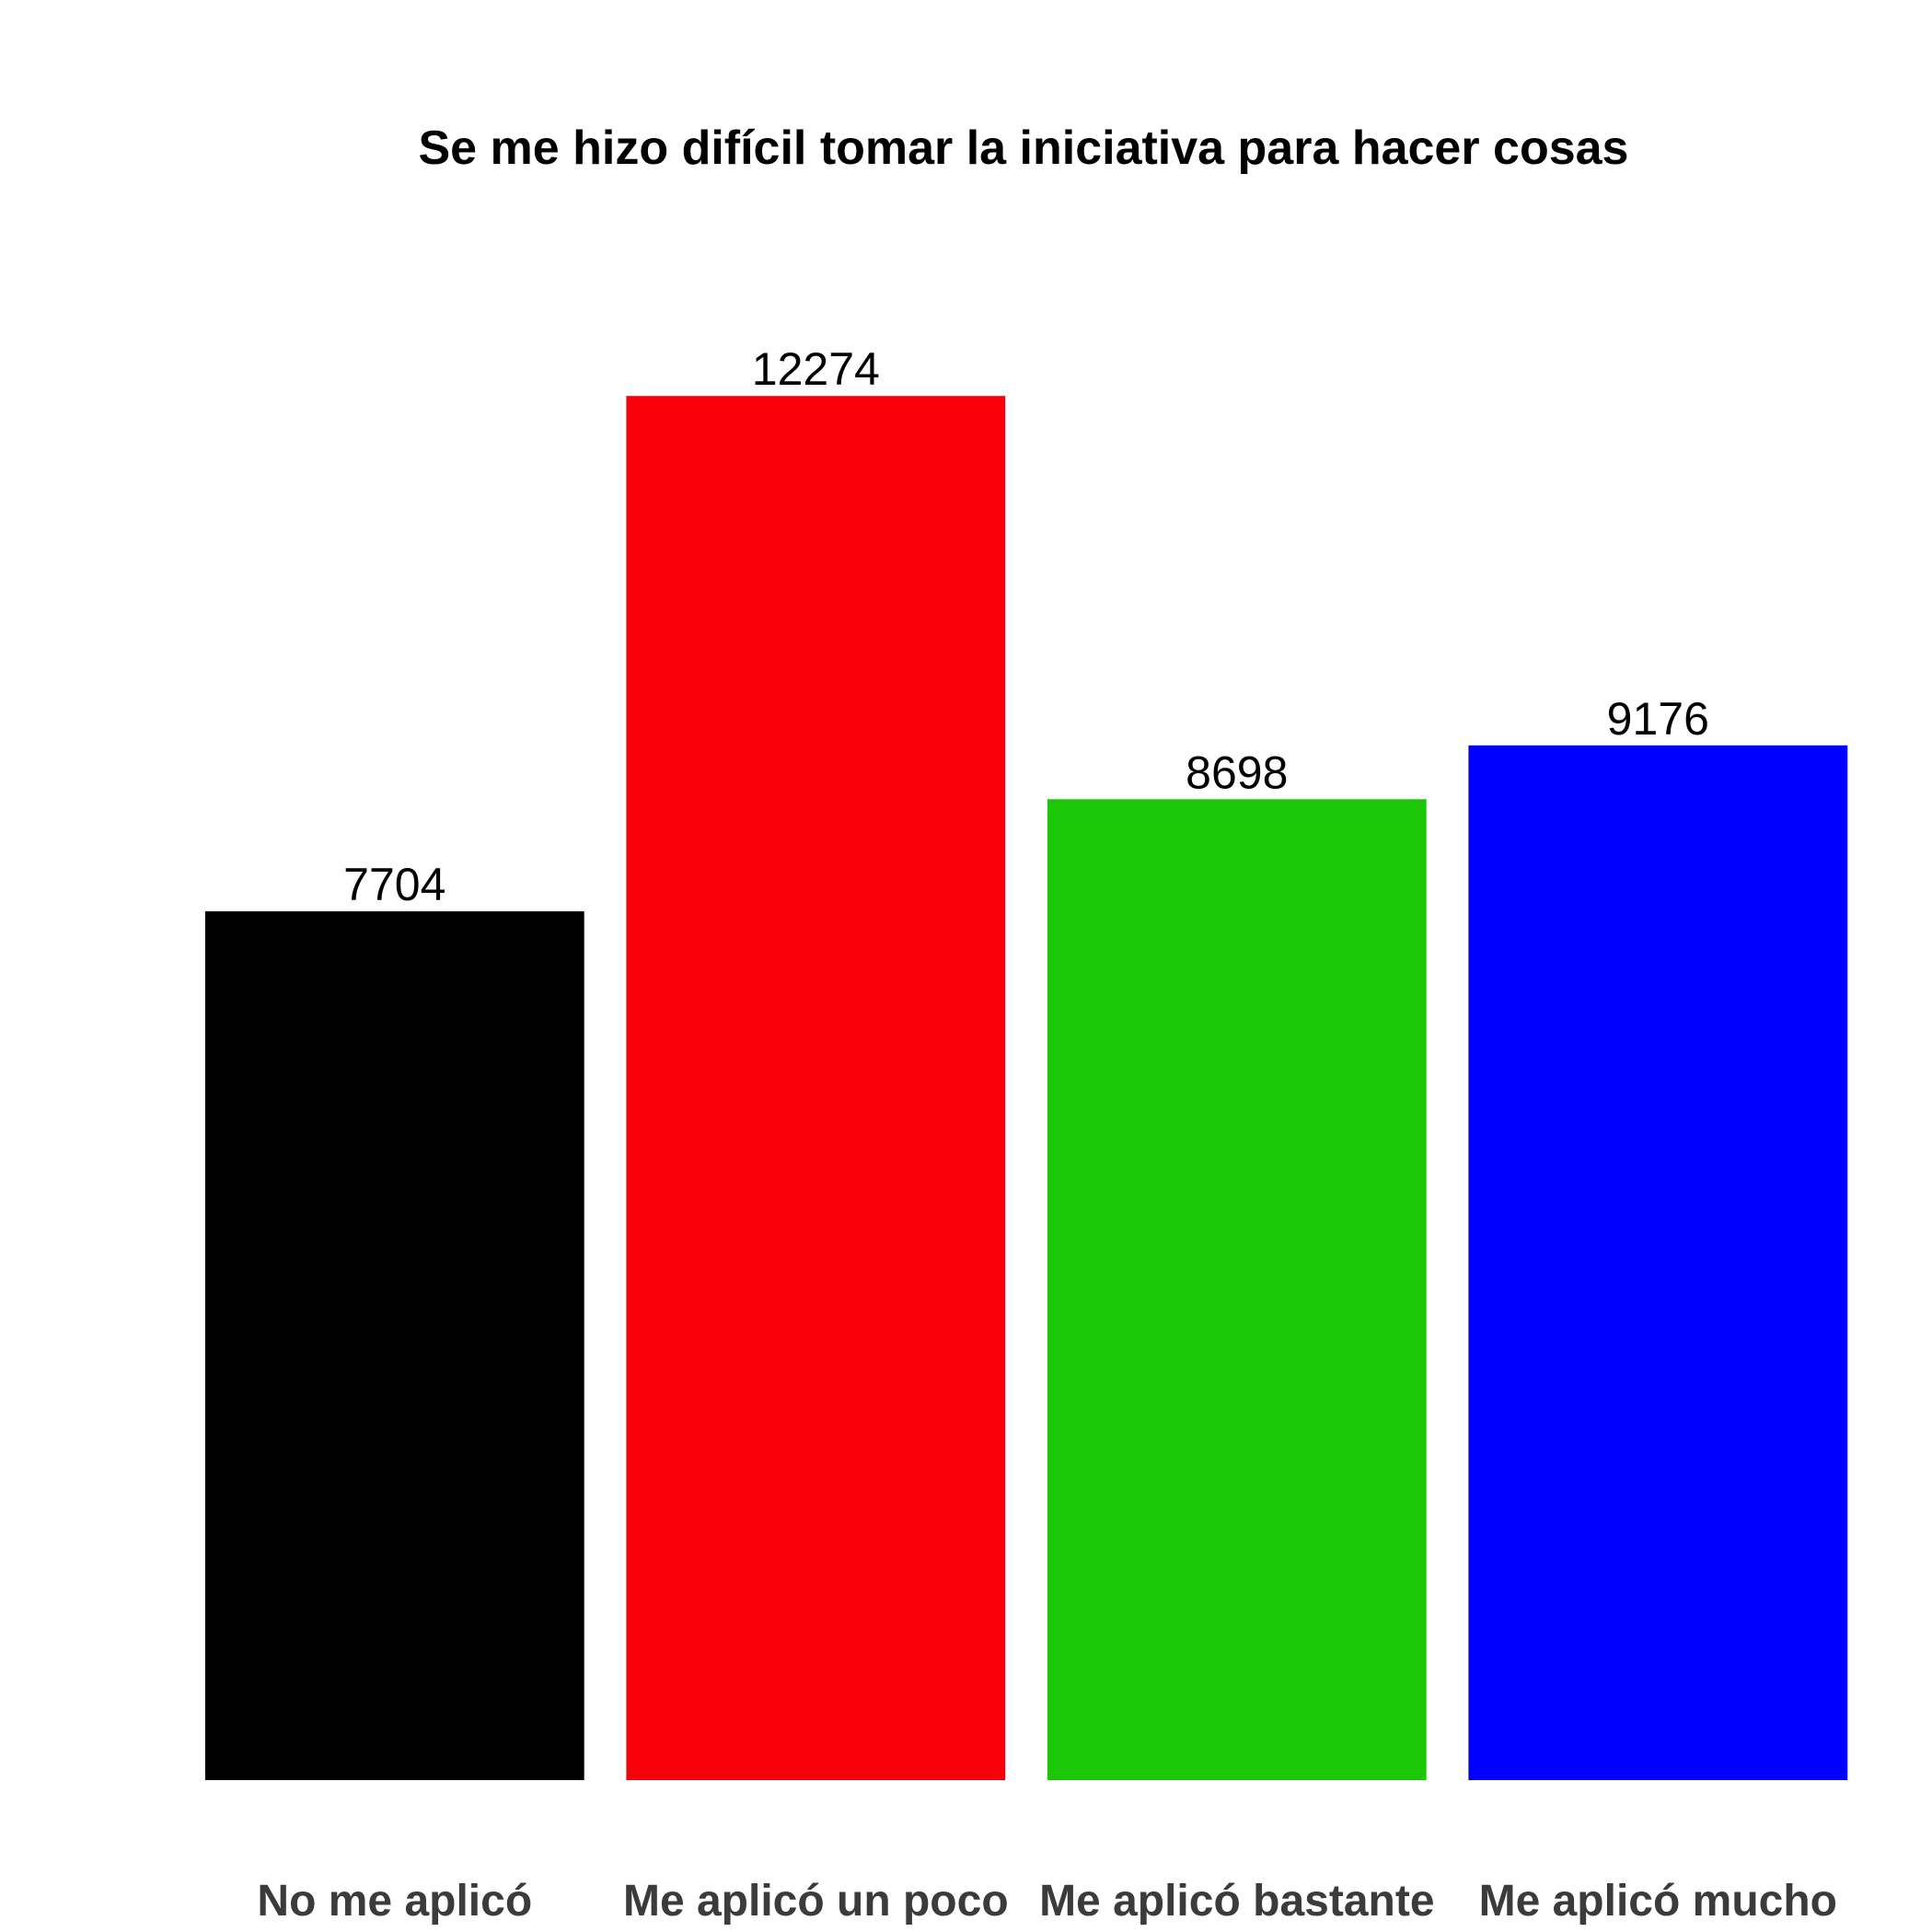  I want to click on bar-value-label-0: 7704, so click(394, 885).